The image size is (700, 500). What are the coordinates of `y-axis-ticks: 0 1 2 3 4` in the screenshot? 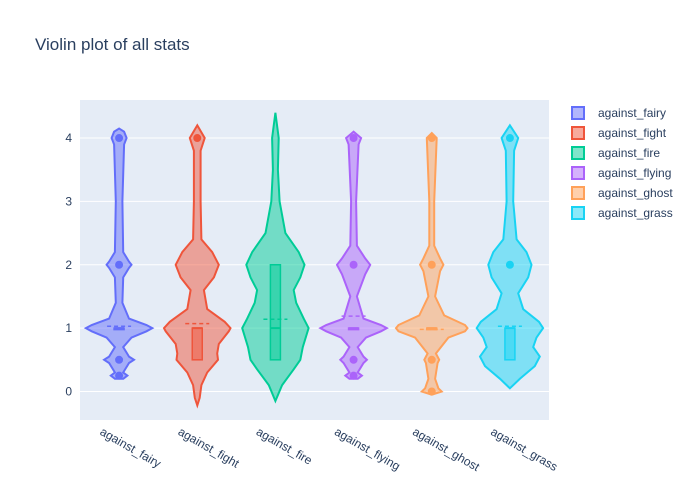 It's located at (68, 264).